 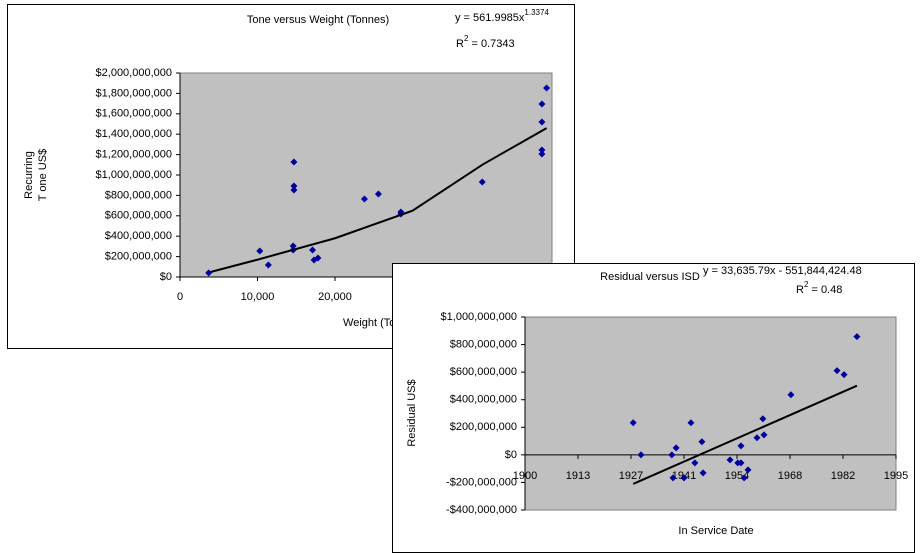 I want to click on y-axis-title: Recurring, so click(x=29, y=175).